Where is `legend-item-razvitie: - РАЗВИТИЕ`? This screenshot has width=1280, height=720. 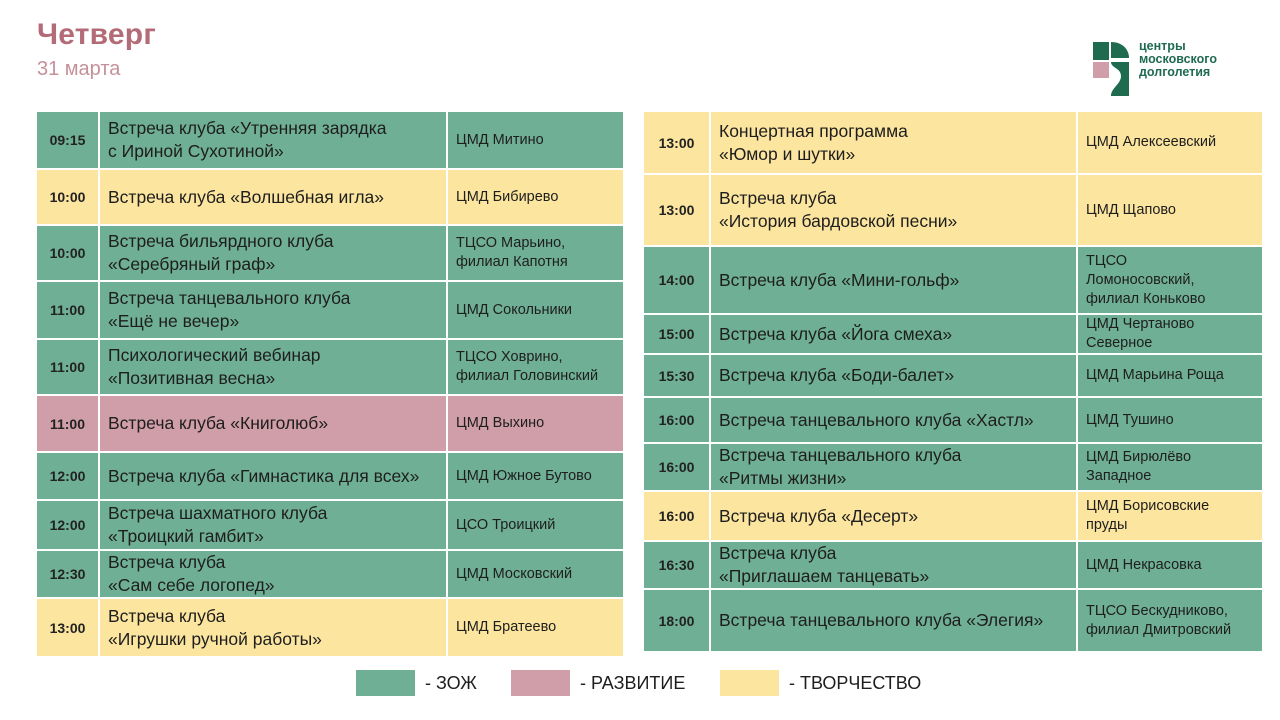
legend-item-razvitie: - РАЗВИТИЕ is located at coordinates (598, 683).